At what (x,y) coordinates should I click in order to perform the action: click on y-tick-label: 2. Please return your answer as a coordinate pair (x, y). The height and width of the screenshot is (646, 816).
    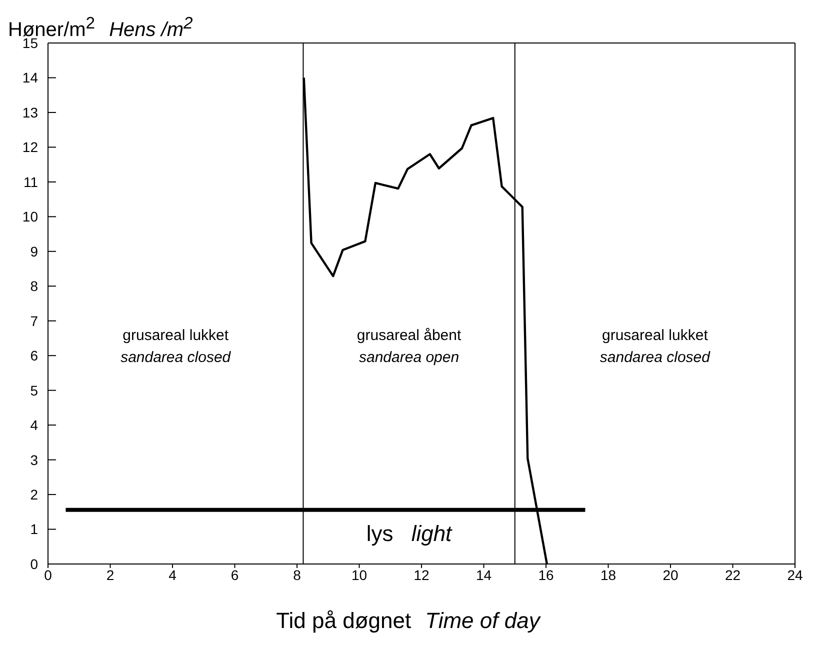
    Looking at the image, I should click on (34, 494).